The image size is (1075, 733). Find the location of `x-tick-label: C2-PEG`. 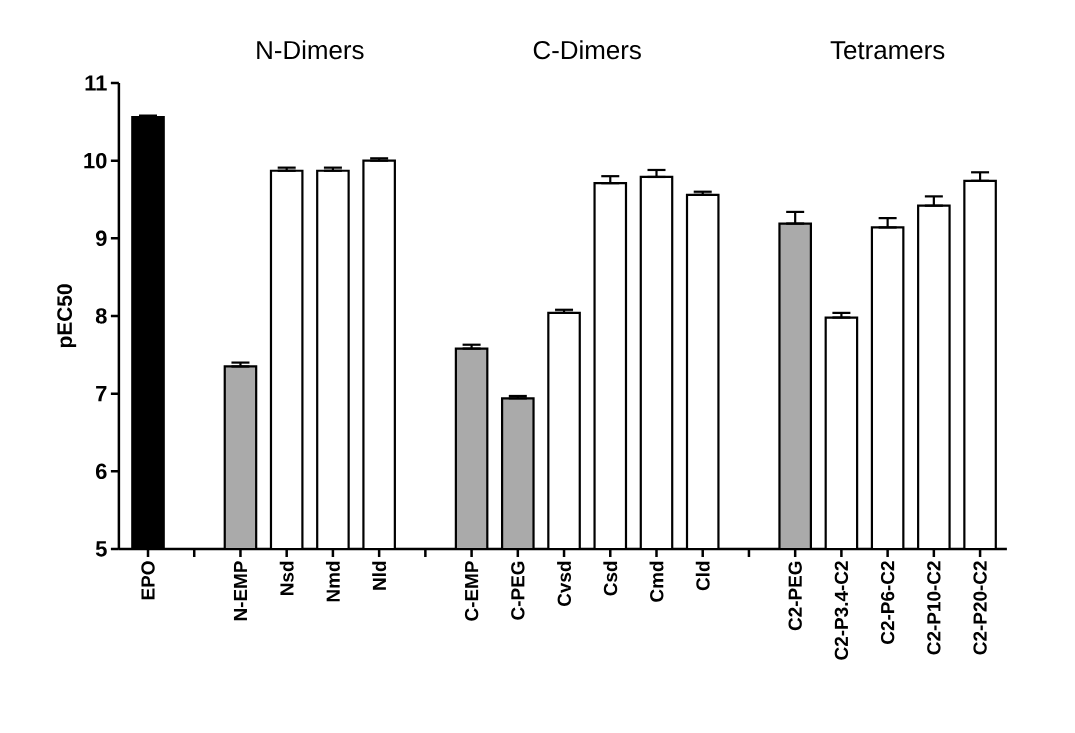

x-tick-label: C2-PEG is located at coordinates (795, 596).